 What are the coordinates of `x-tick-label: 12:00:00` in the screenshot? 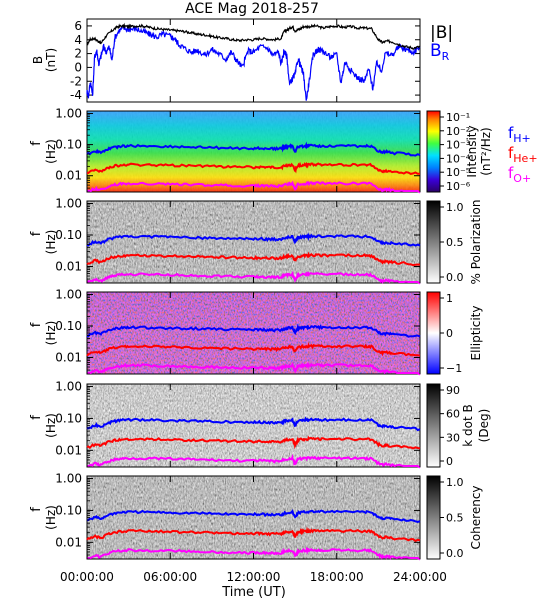 It's located at (254, 577).